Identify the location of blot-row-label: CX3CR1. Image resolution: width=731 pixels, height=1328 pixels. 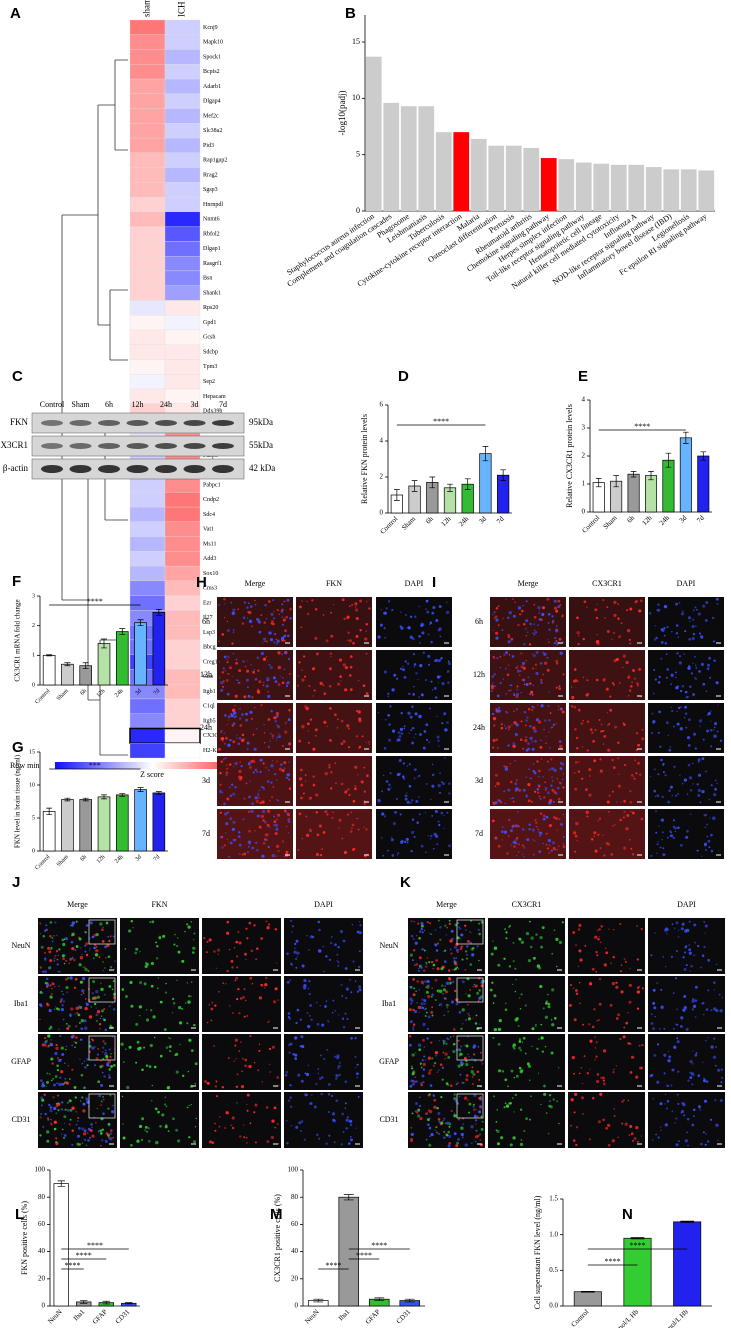
(14, 445).